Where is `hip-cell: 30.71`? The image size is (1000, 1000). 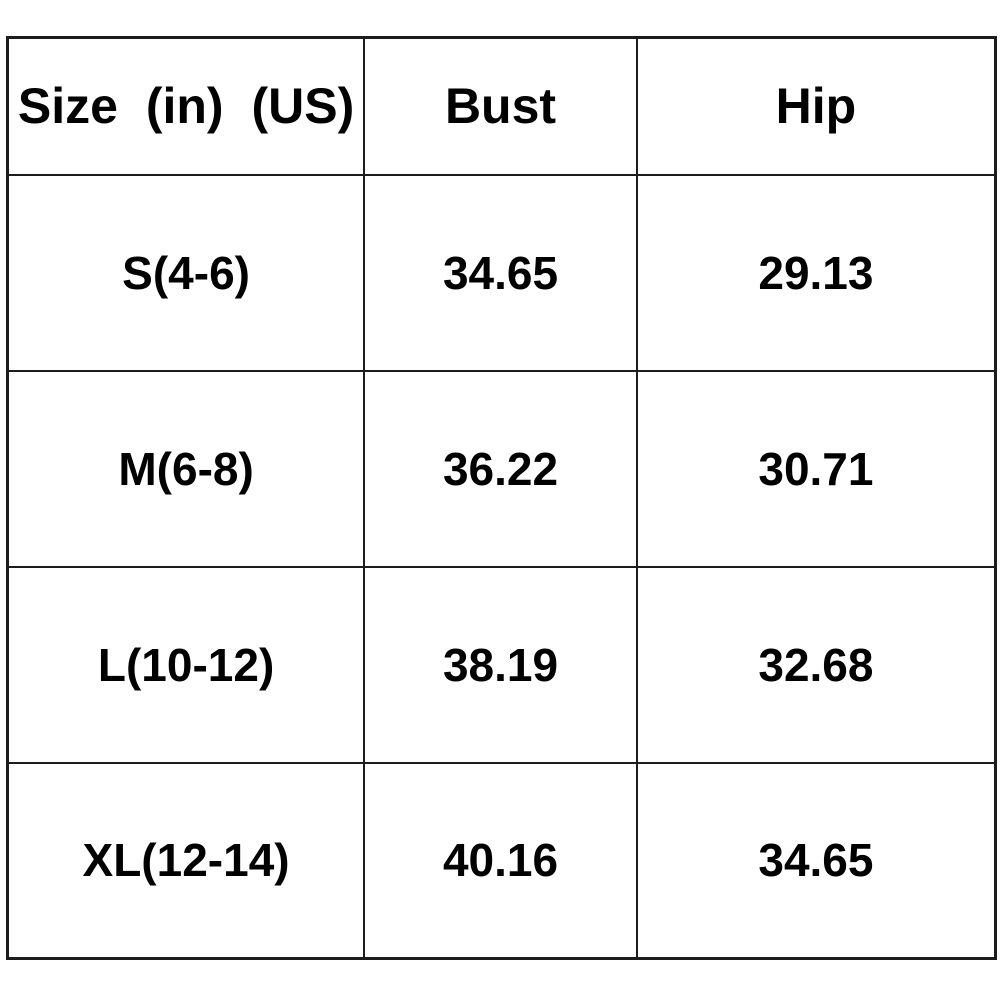 hip-cell: 30.71 is located at coordinates (816, 468).